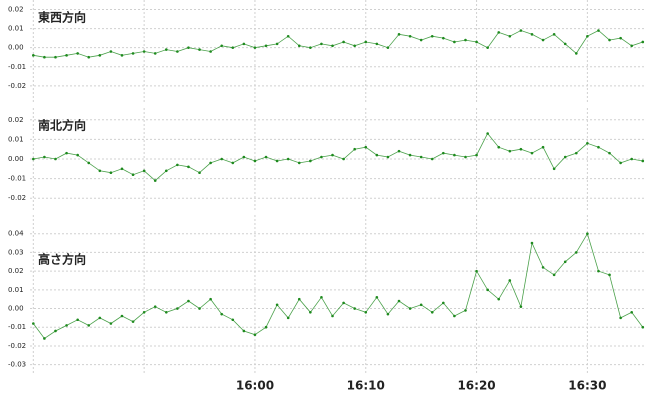 The height and width of the screenshot is (404, 647). Describe the element at coordinates (62, 125) in the screenshot. I see `panel-title: 南北方向` at that location.